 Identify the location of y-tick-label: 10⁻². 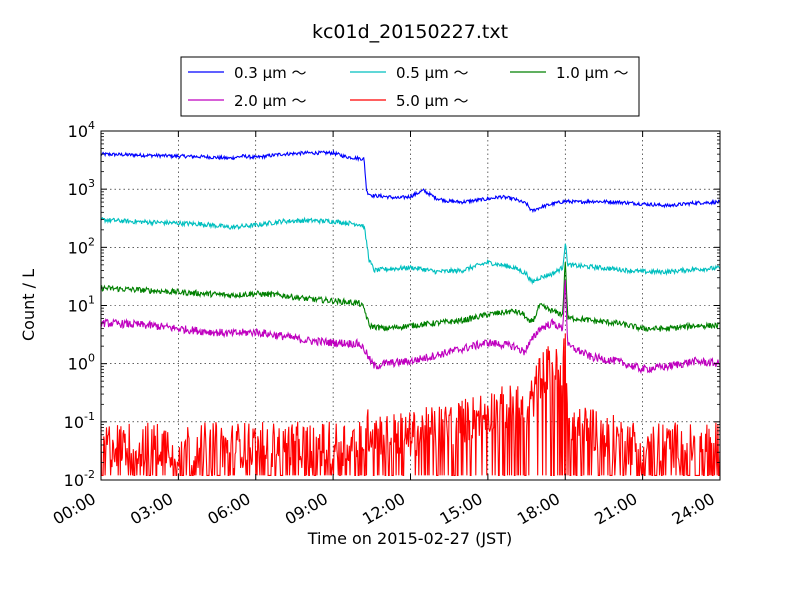
(79, 479).